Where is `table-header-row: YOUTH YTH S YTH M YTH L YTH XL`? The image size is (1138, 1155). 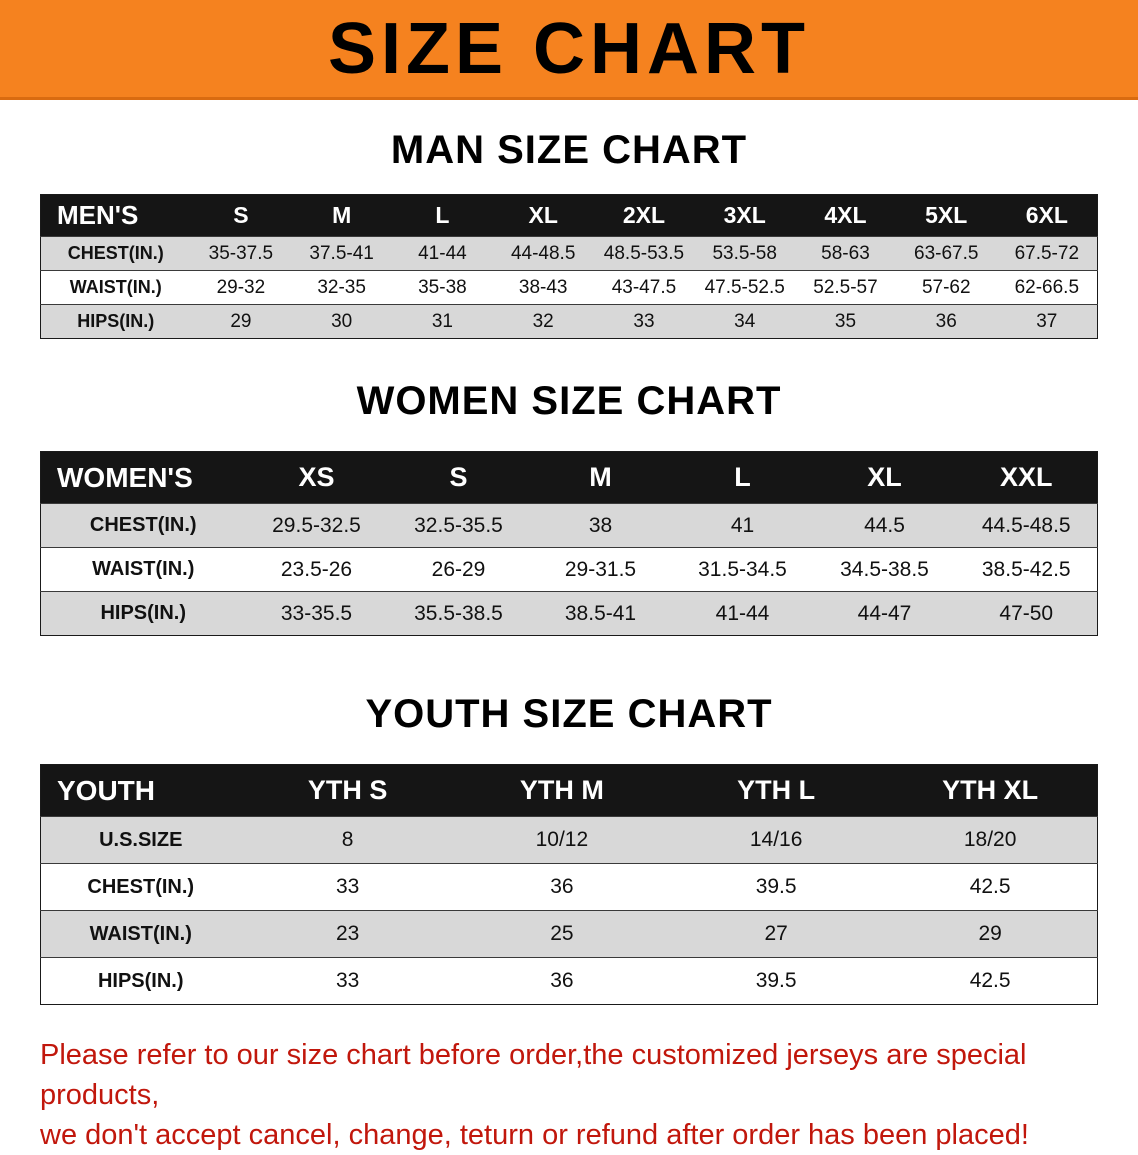 table-header-row: YOUTH YTH S YTH M YTH L YTH XL is located at coordinates (569, 790).